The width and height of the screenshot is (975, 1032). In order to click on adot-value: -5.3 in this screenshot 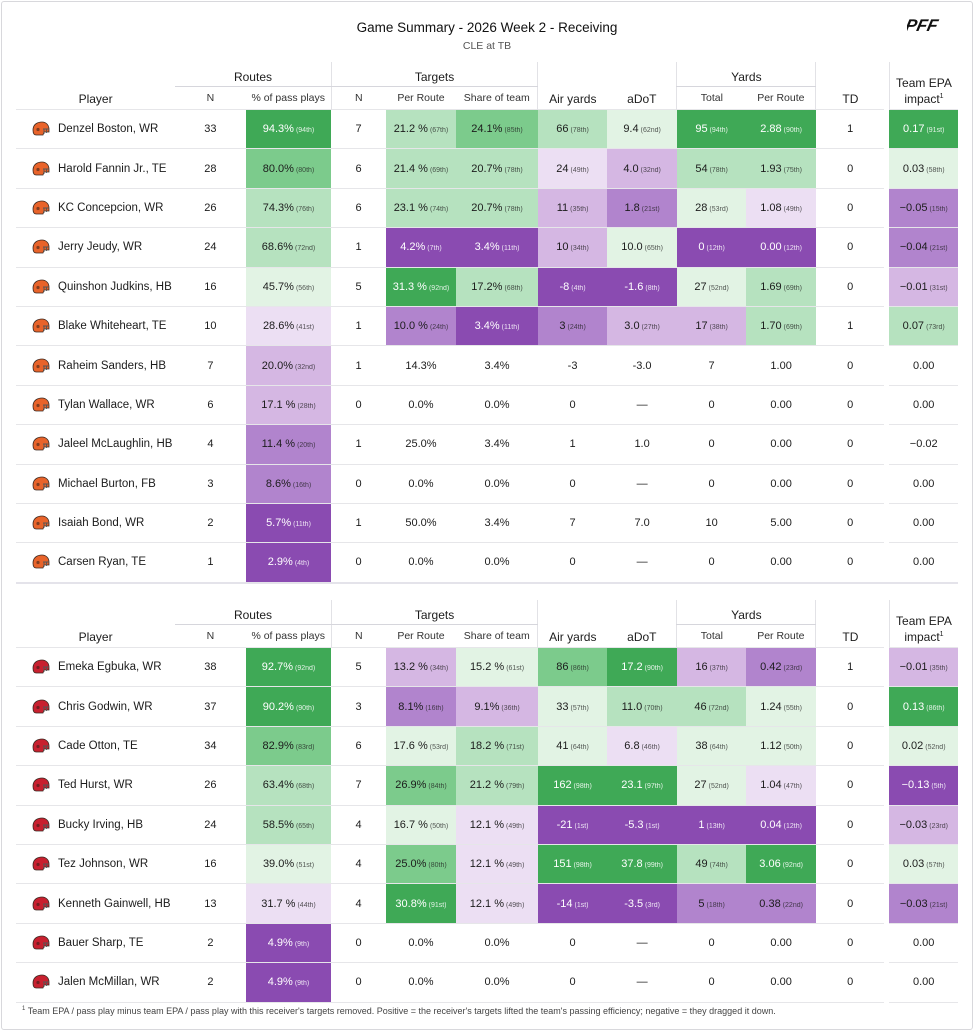, I will do `click(634, 824)`.